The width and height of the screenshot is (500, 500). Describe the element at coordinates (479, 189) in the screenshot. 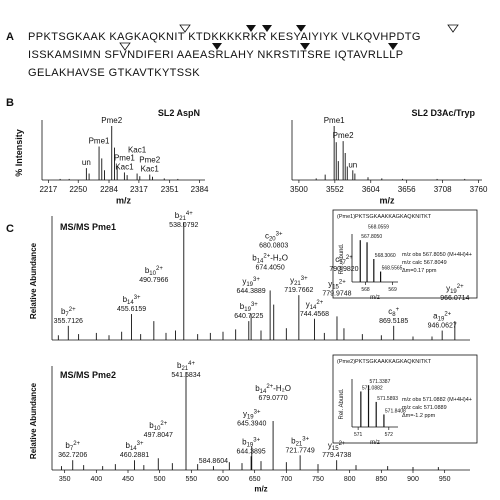

I see `x-tick-label: 3760` at that location.